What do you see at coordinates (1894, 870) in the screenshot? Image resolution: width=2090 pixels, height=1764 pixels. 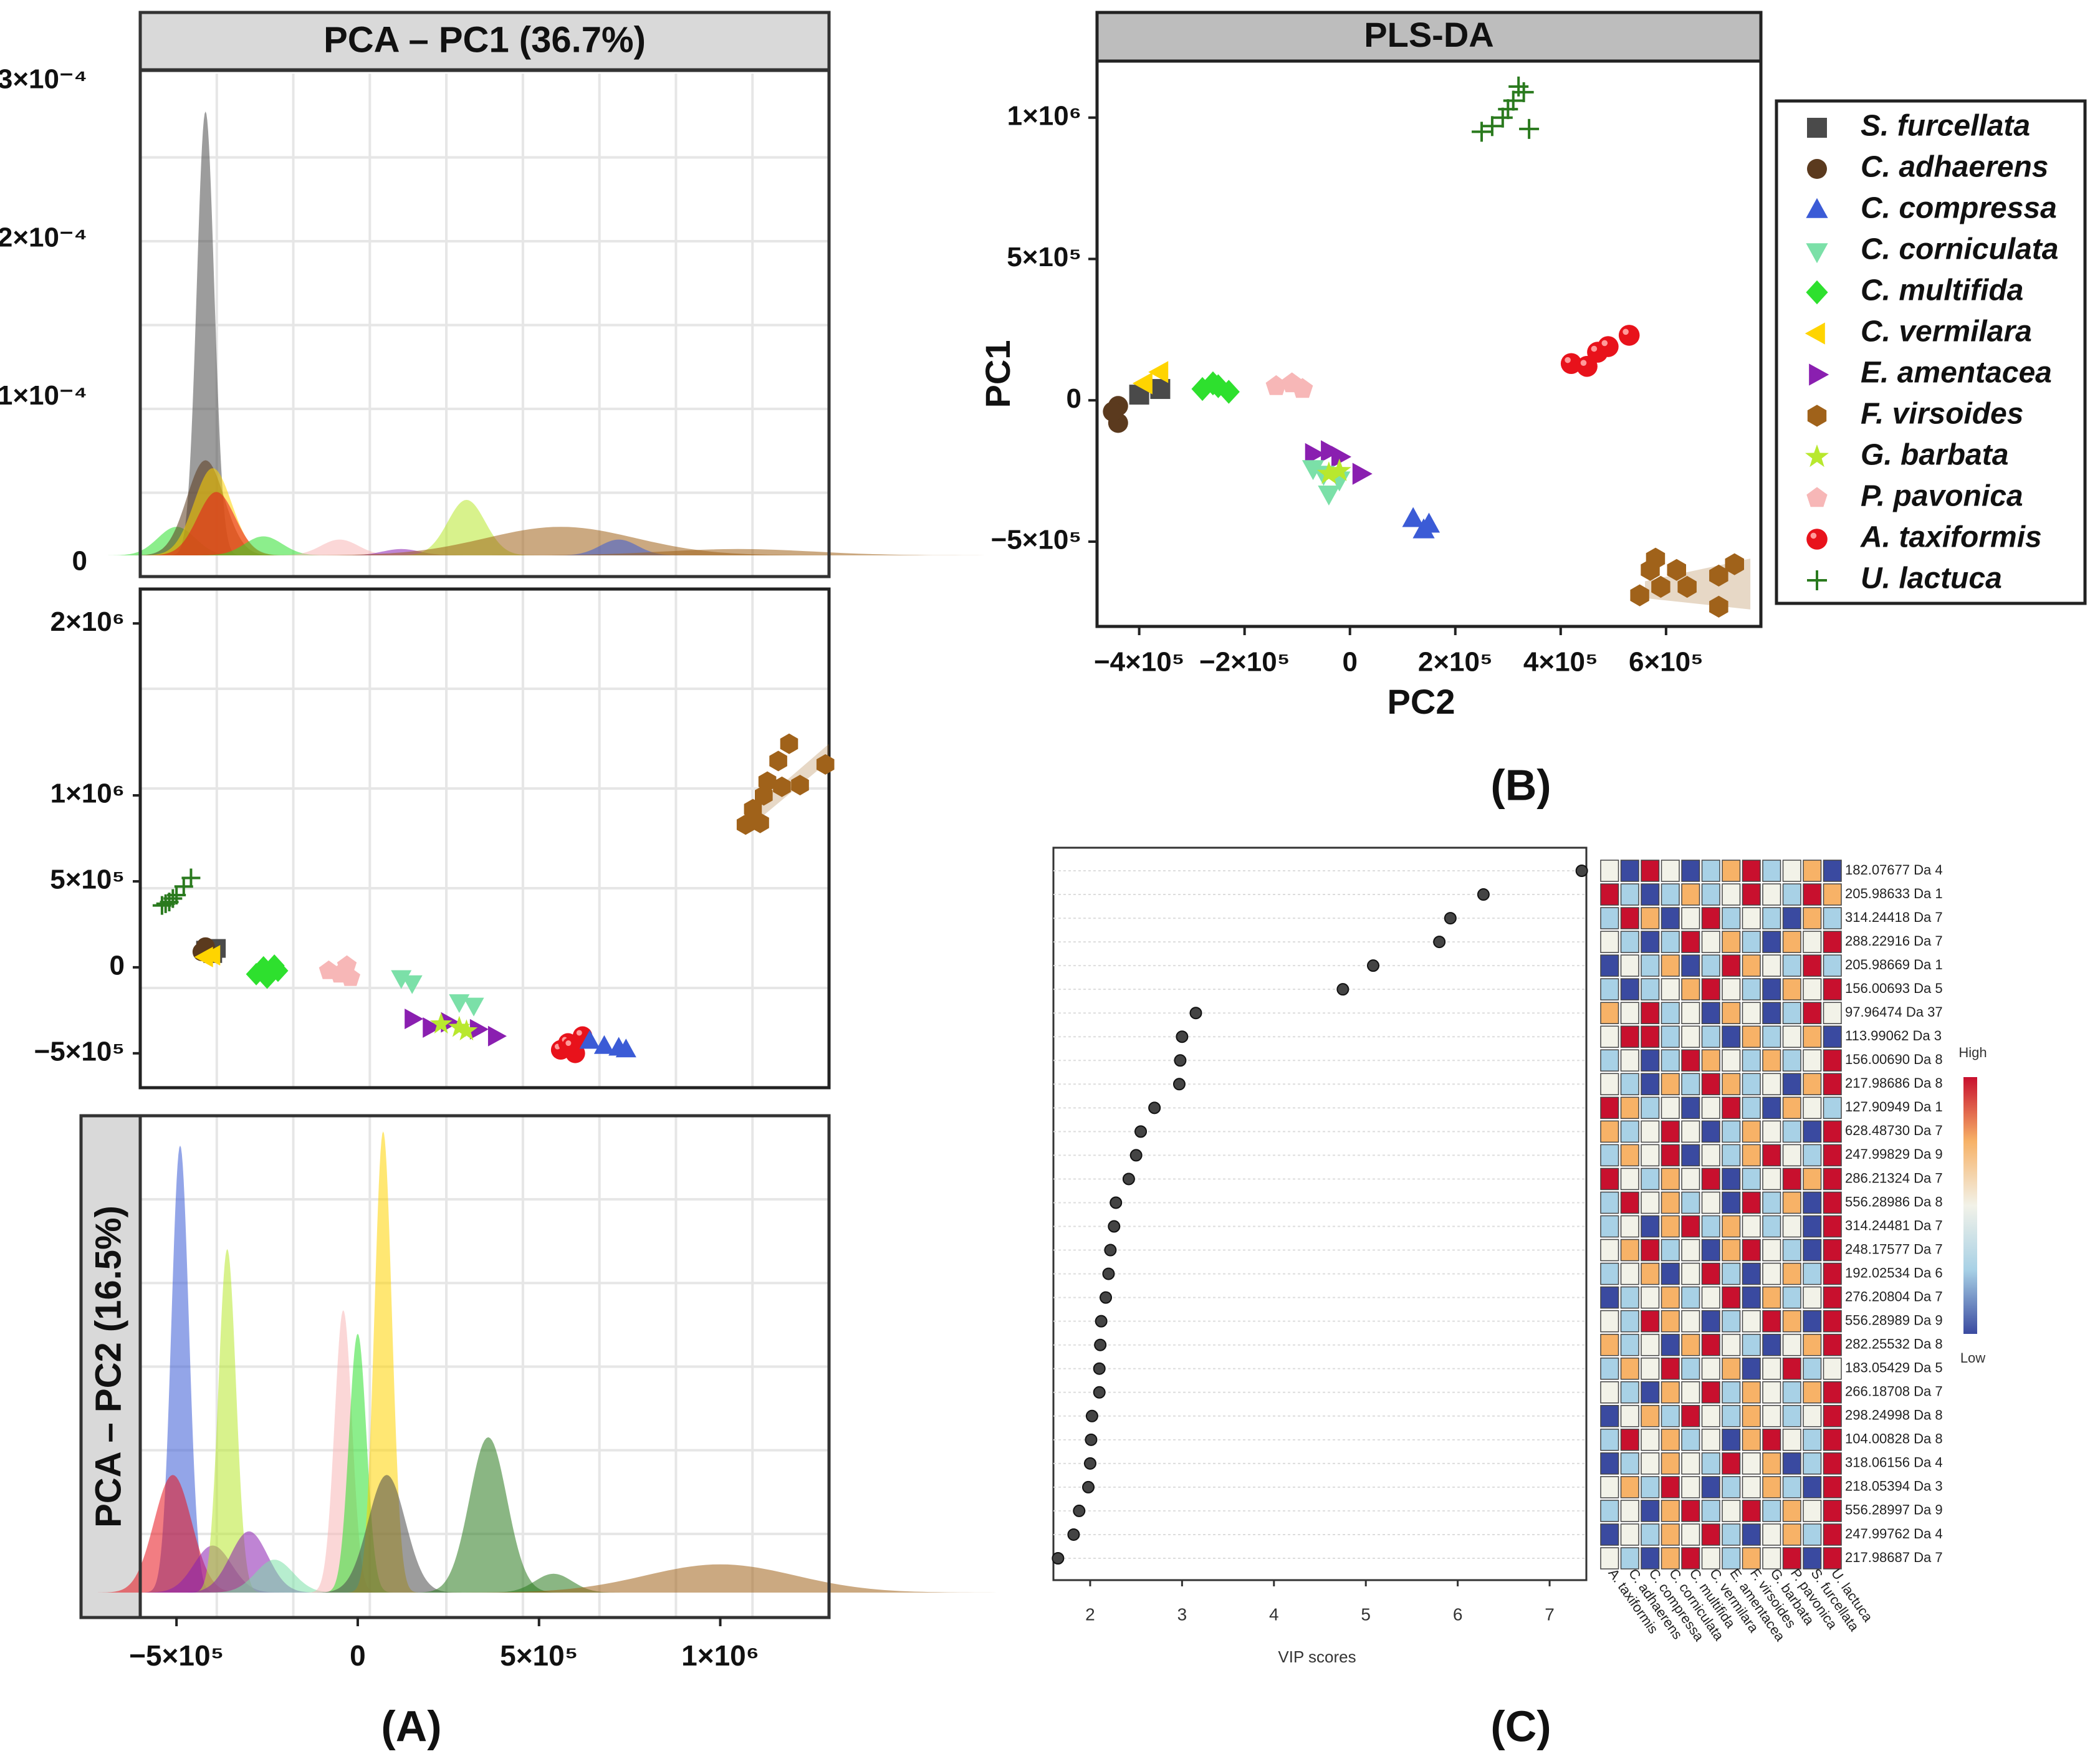 I see `feature-label: 182.07677 Da 4` at bounding box center [1894, 870].